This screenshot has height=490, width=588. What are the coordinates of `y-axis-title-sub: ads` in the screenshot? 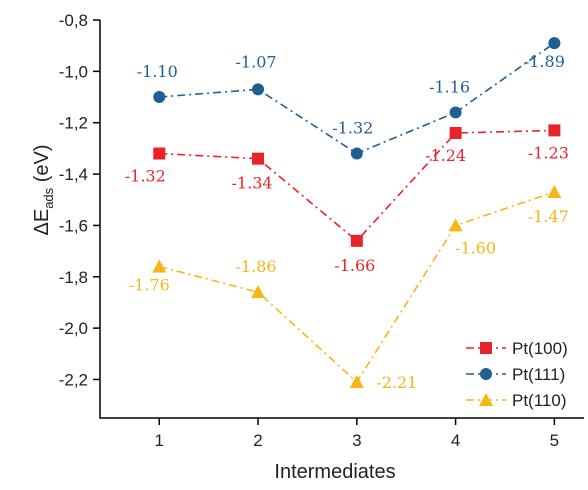 It's located at (48, 197).